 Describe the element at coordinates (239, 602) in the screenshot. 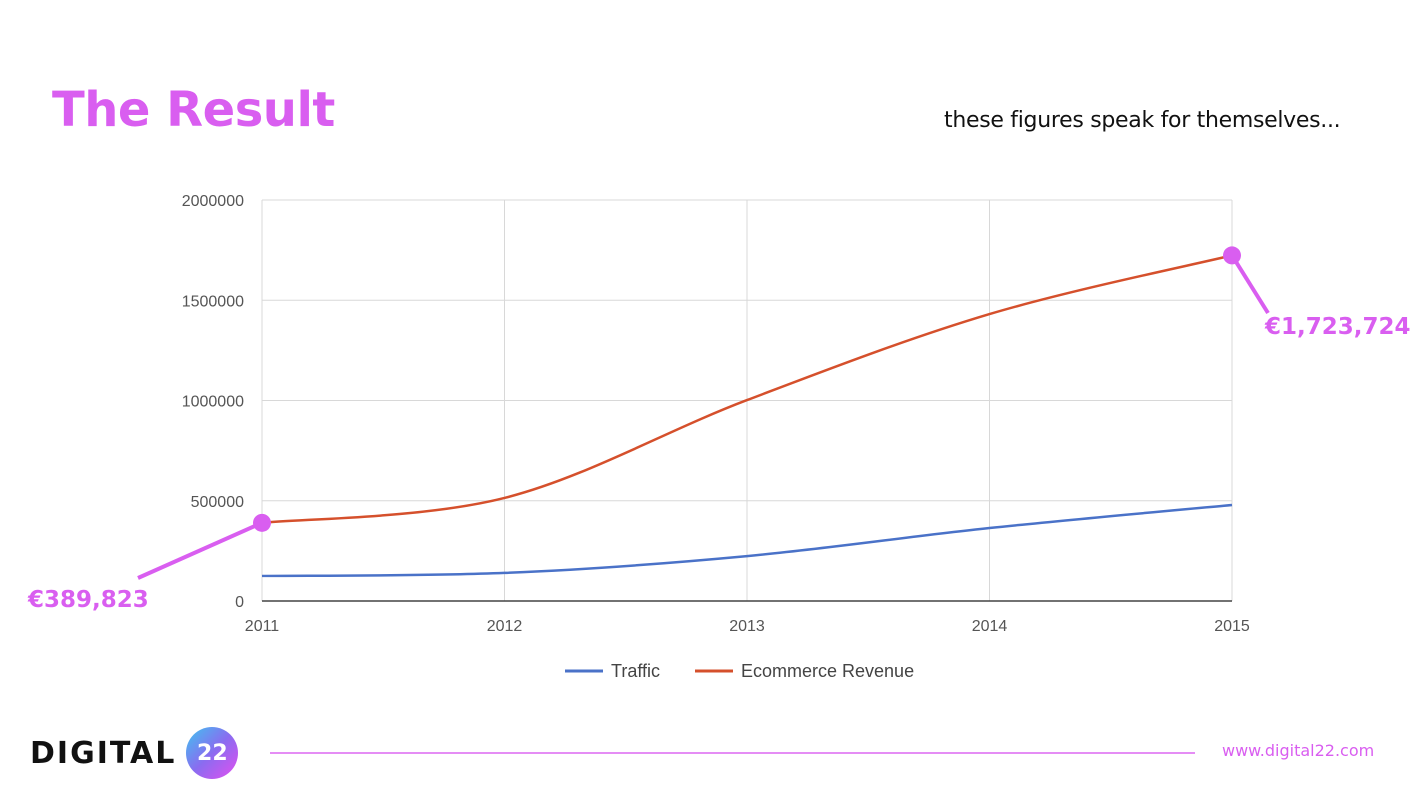

I see `y-tick-label: 0` at that location.